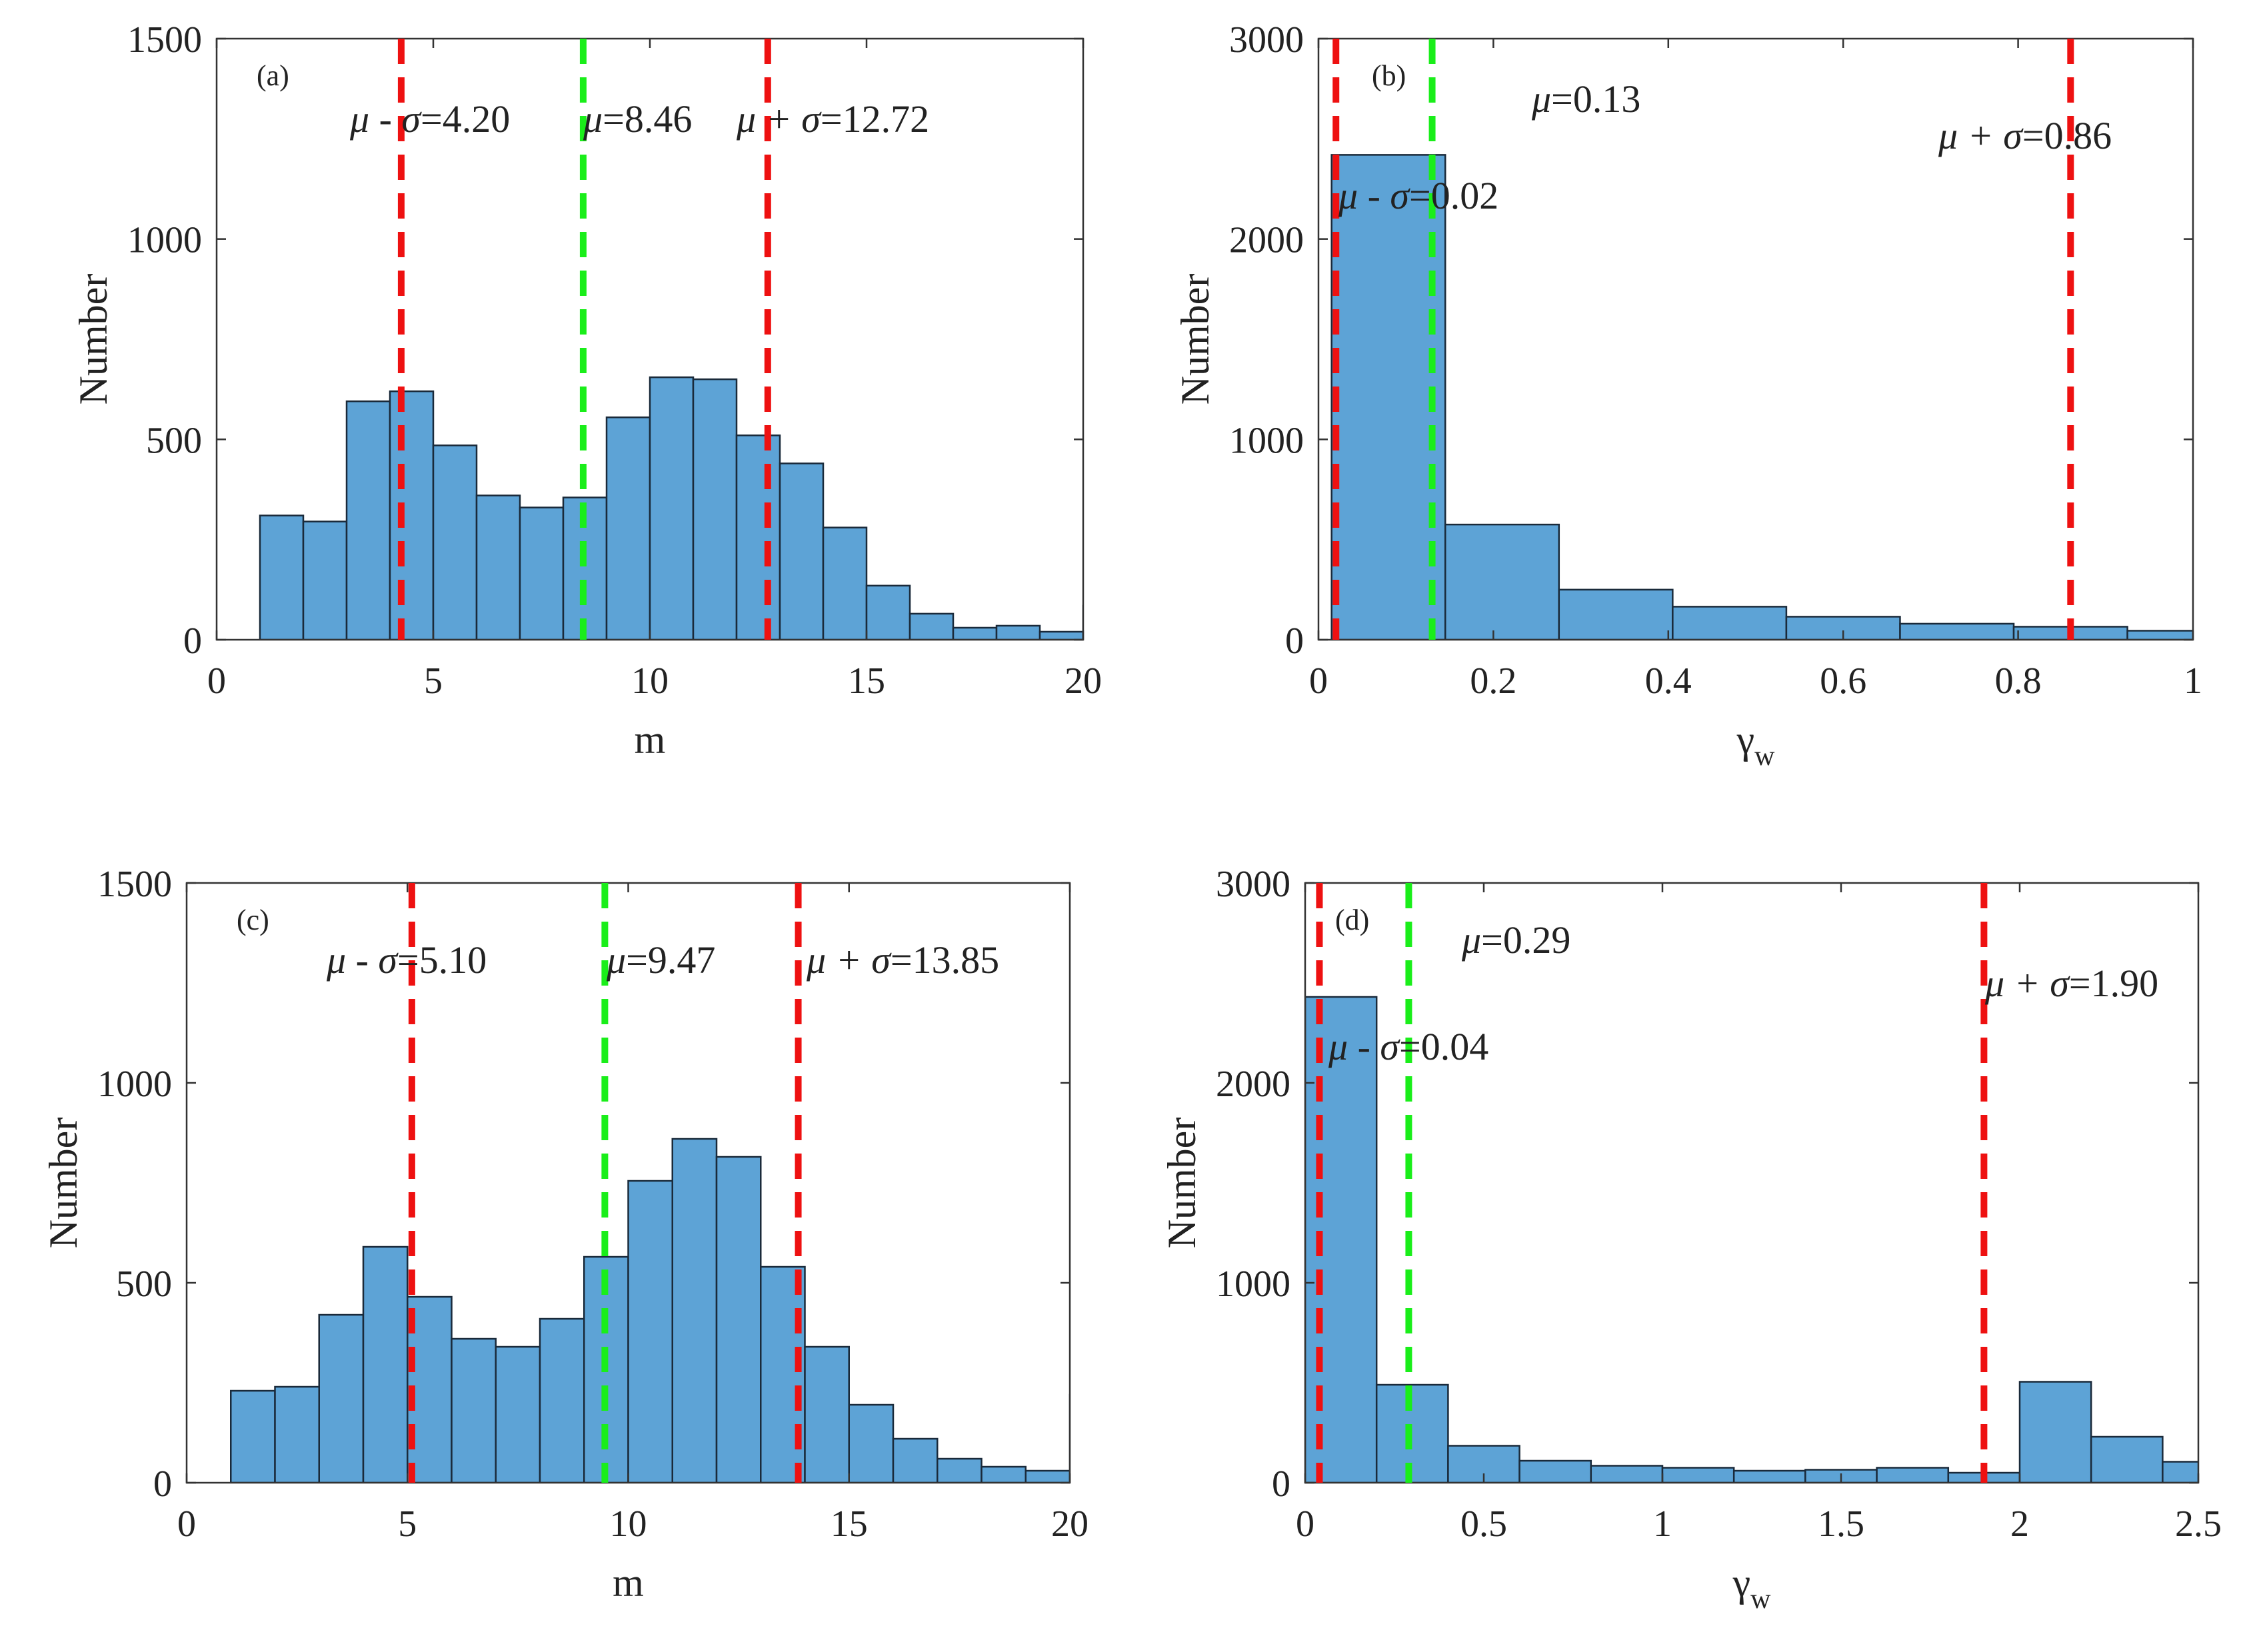 This screenshot has width=2245, height=1652. What do you see at coordinates (637, 119) in the screenshot?
I see `mean-annotation: μ=8.46` at bounding box center [637, 119].